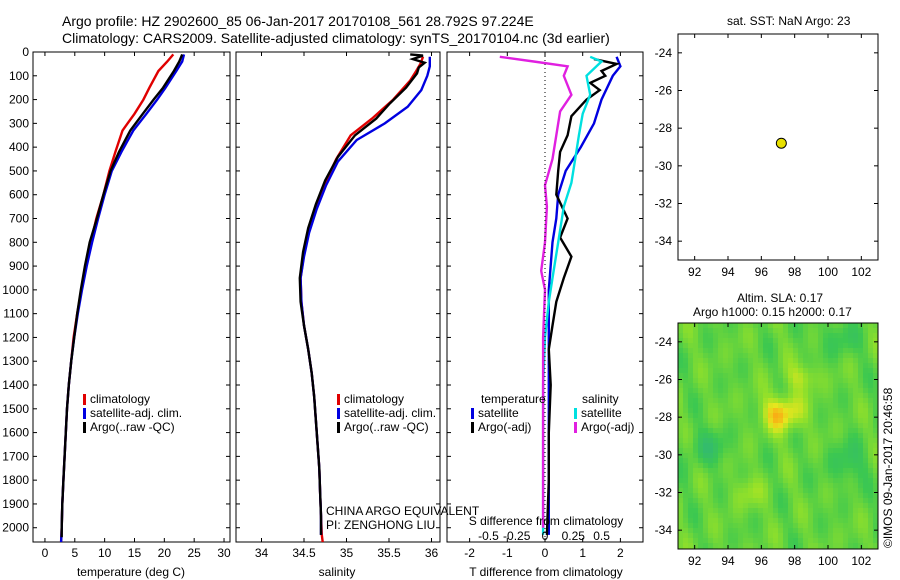 The width and height of the screenshot is (900, 580). Describe the element at coordinates (778, 436) in the screenshot. I see `sla-heatmap` at that location.